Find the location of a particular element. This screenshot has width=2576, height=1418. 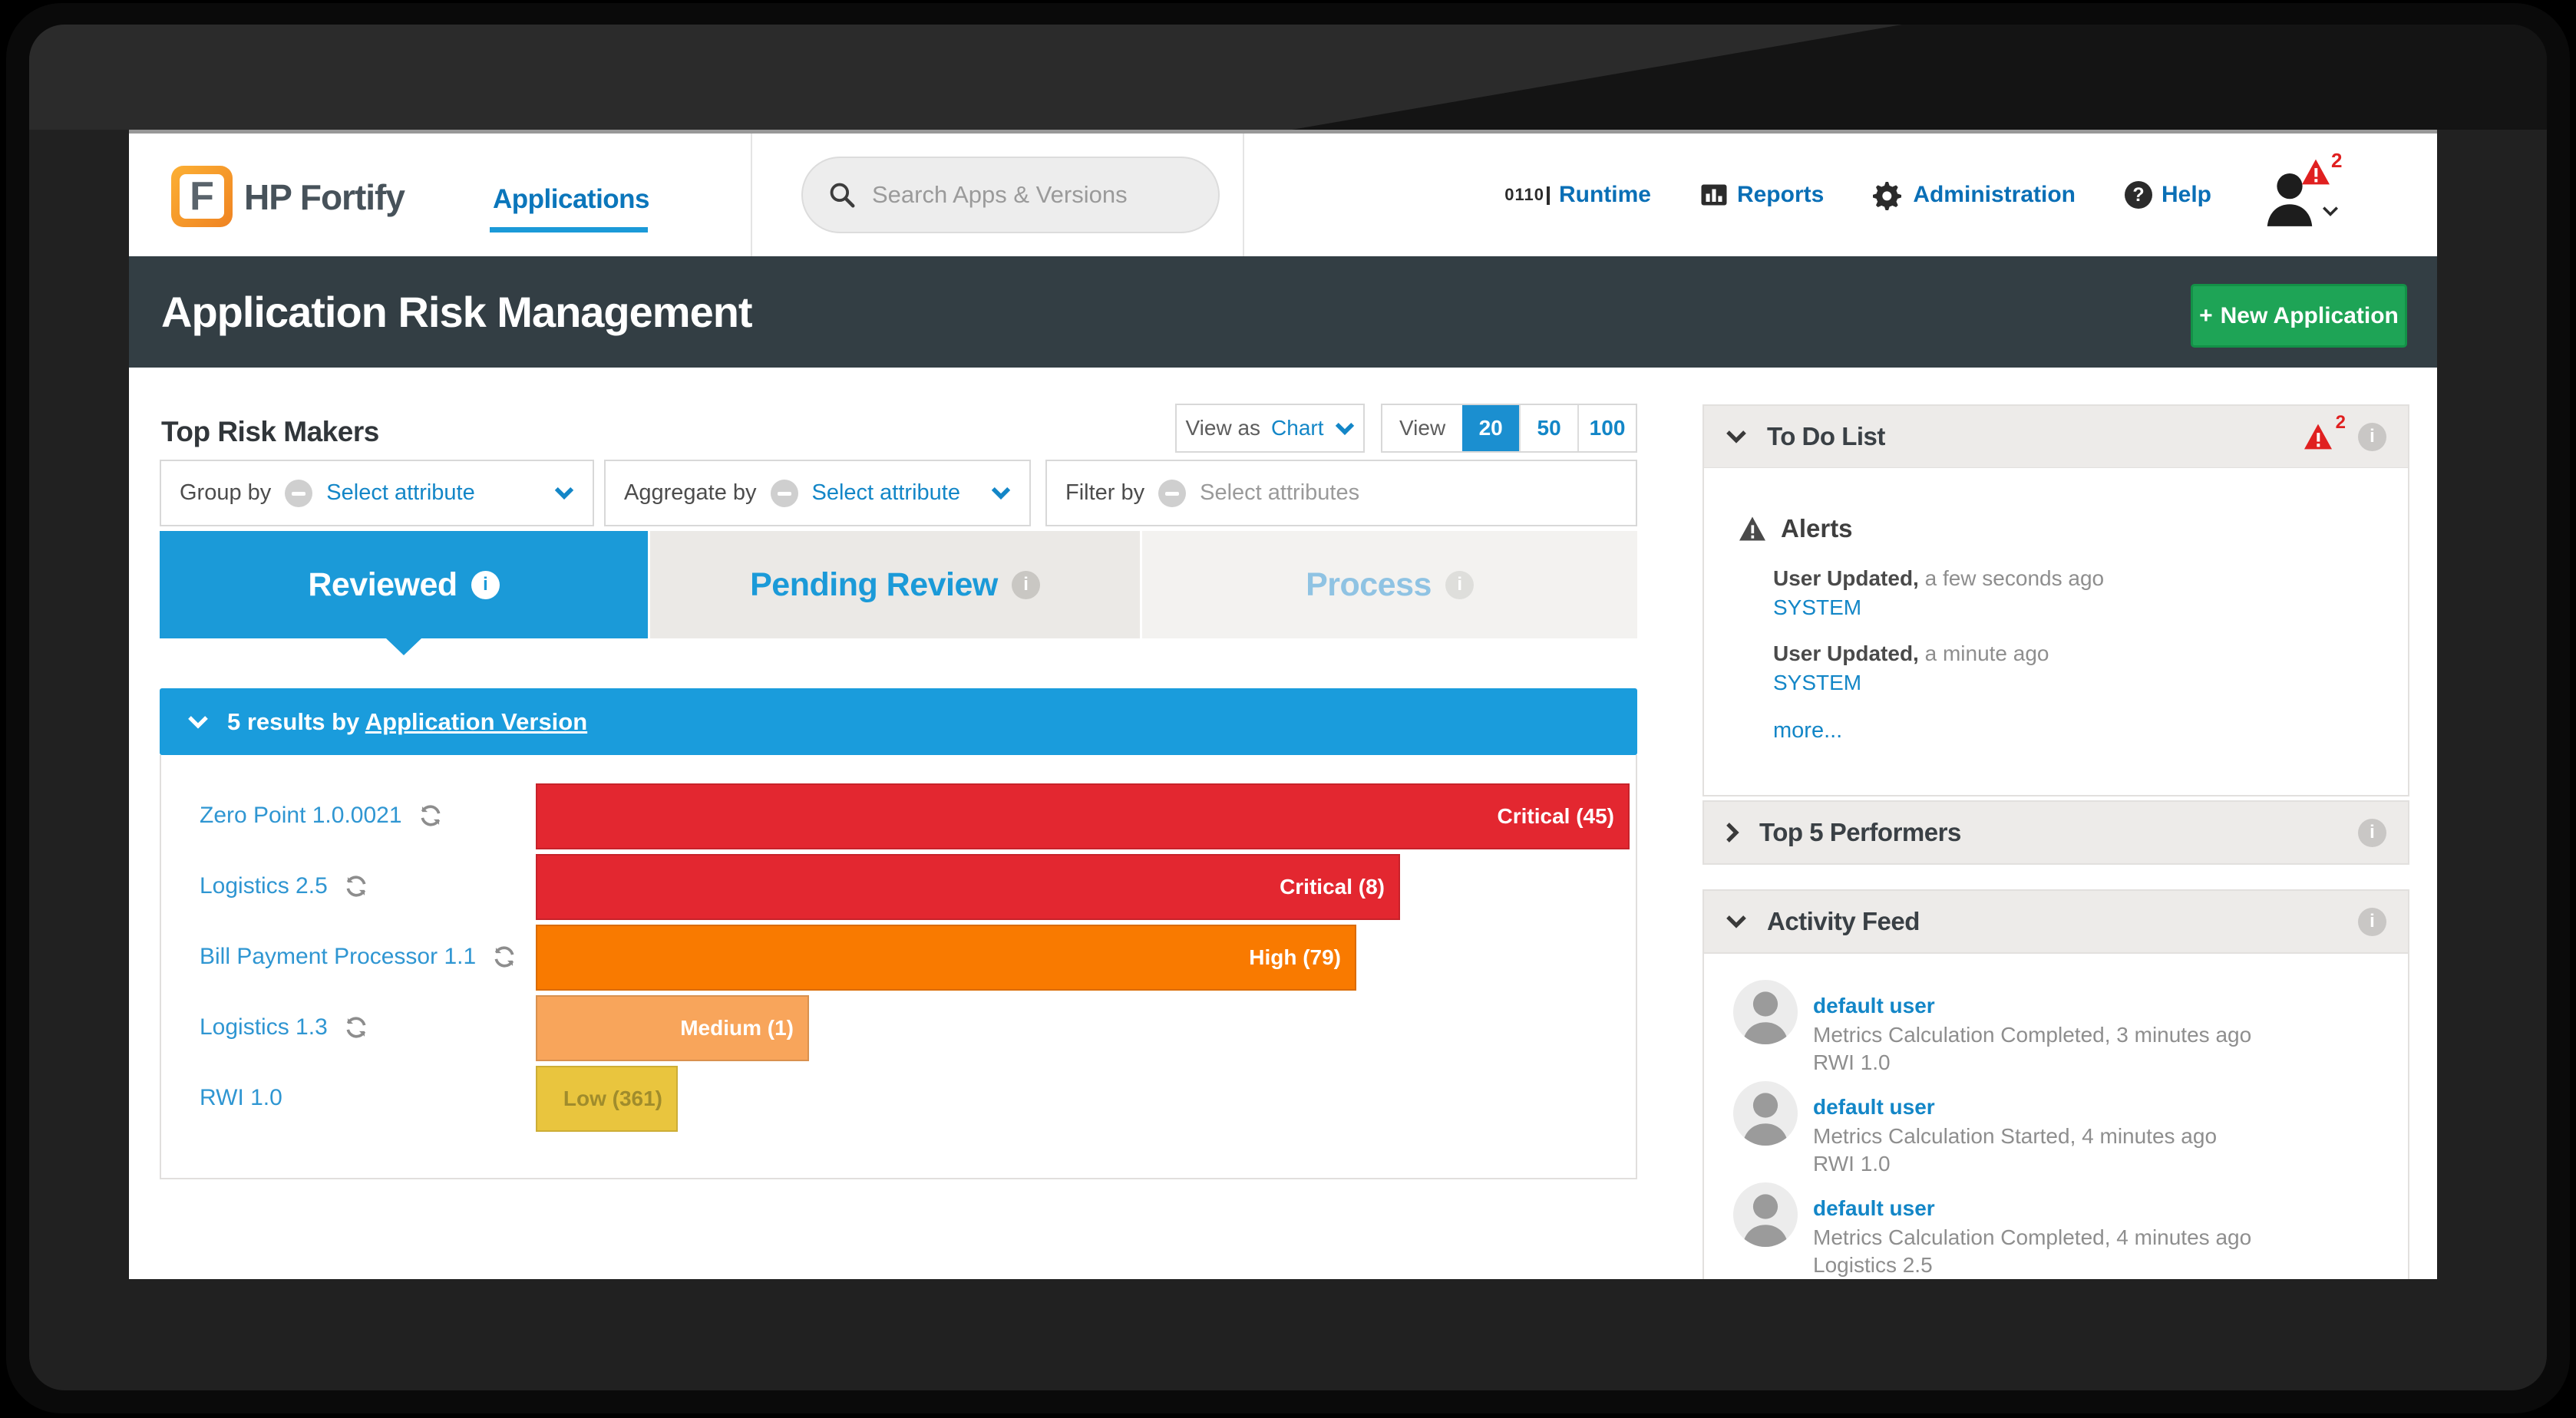

app-version-link: RWI 1.0 is located at coordinates (241, 1098).